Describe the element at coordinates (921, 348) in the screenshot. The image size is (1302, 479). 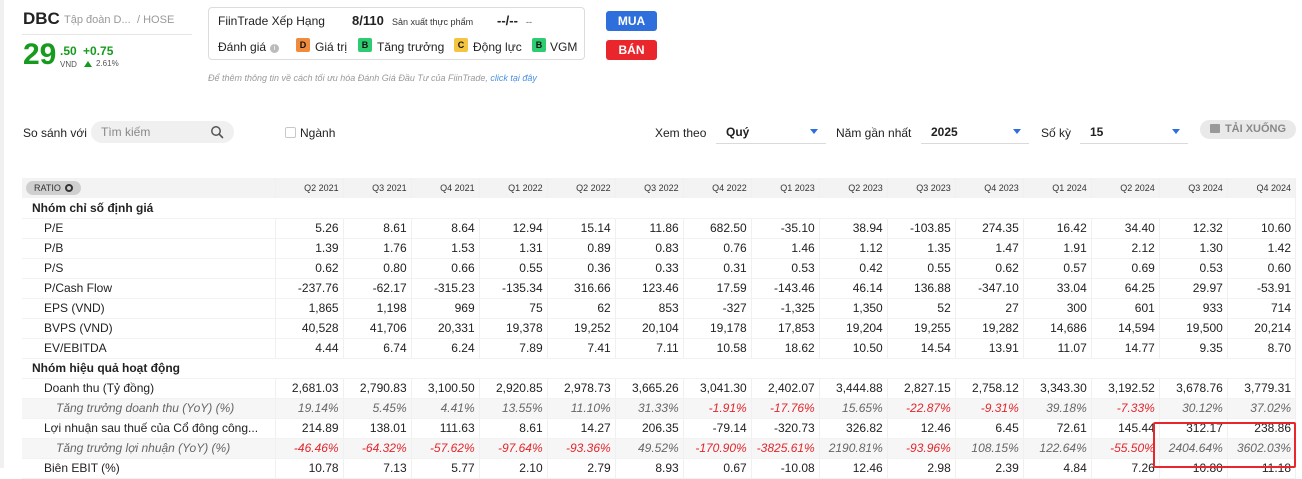
I see `cell-value: 14.54` at that location.